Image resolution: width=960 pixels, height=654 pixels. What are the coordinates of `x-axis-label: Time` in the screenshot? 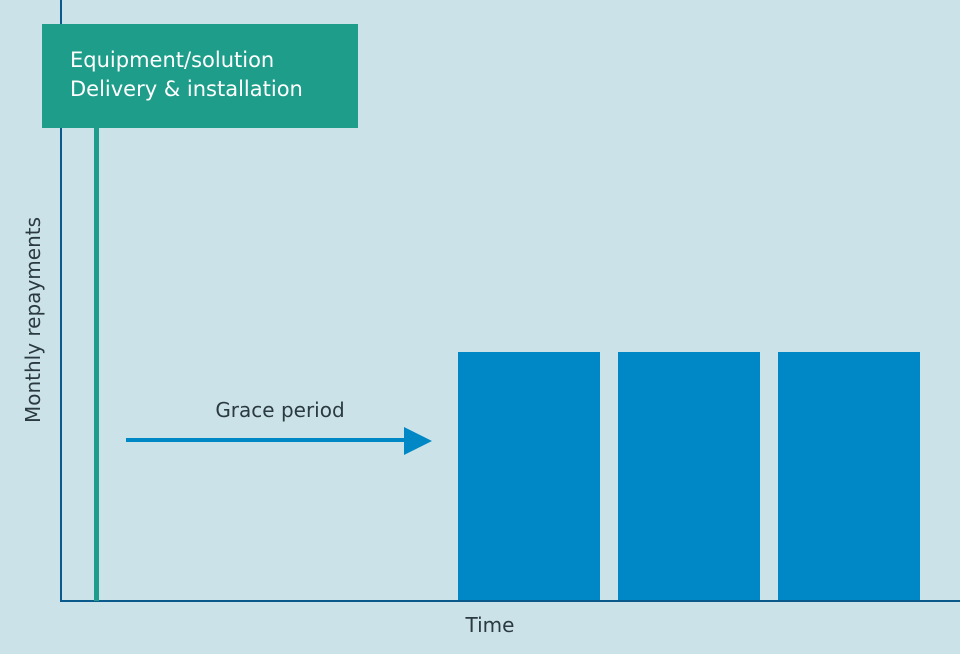 It's located at (490, 625).